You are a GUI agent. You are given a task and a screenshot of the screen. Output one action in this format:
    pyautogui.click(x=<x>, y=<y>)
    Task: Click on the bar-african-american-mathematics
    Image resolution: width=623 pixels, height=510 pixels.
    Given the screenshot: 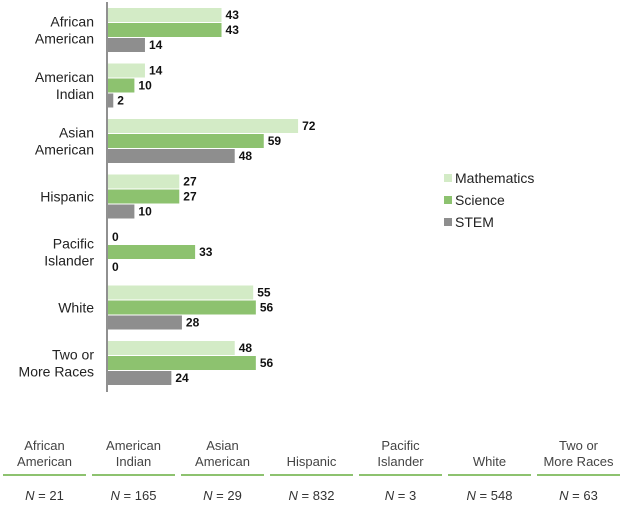 What is the action you would take?
    pyautogui.click(x=165, y=15)
    